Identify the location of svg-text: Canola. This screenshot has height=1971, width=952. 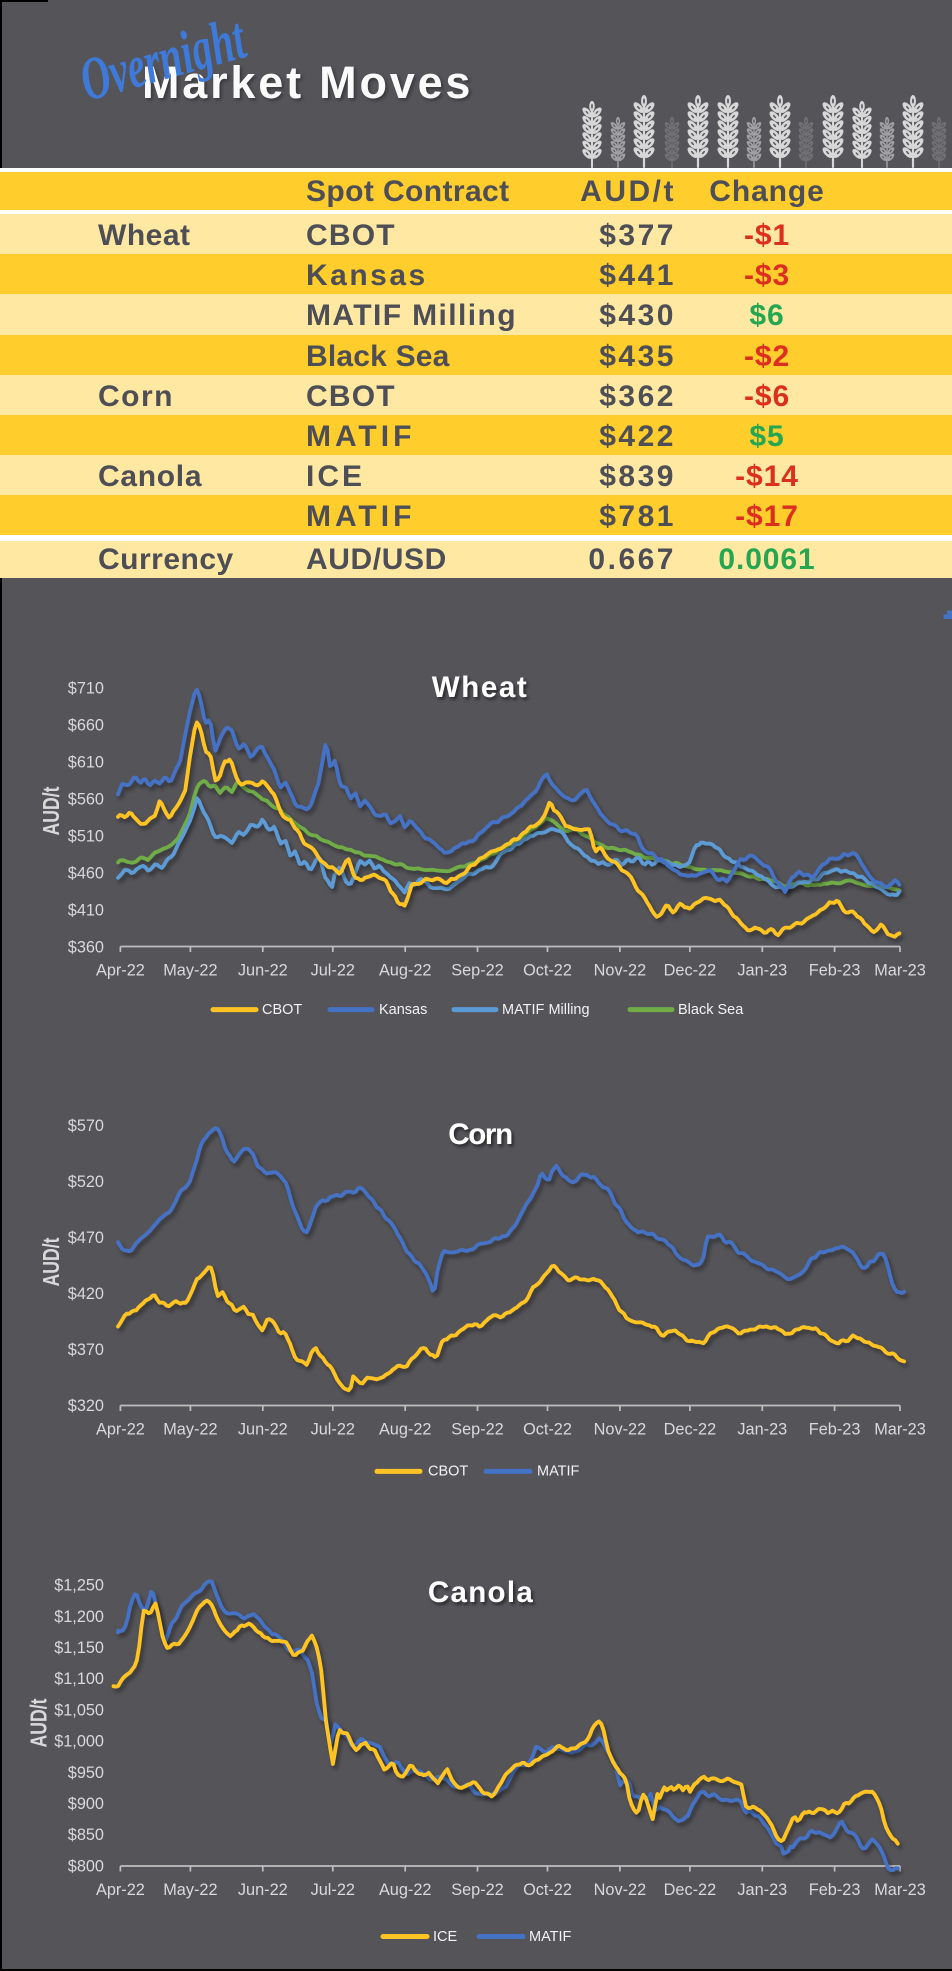
(481, 1592).